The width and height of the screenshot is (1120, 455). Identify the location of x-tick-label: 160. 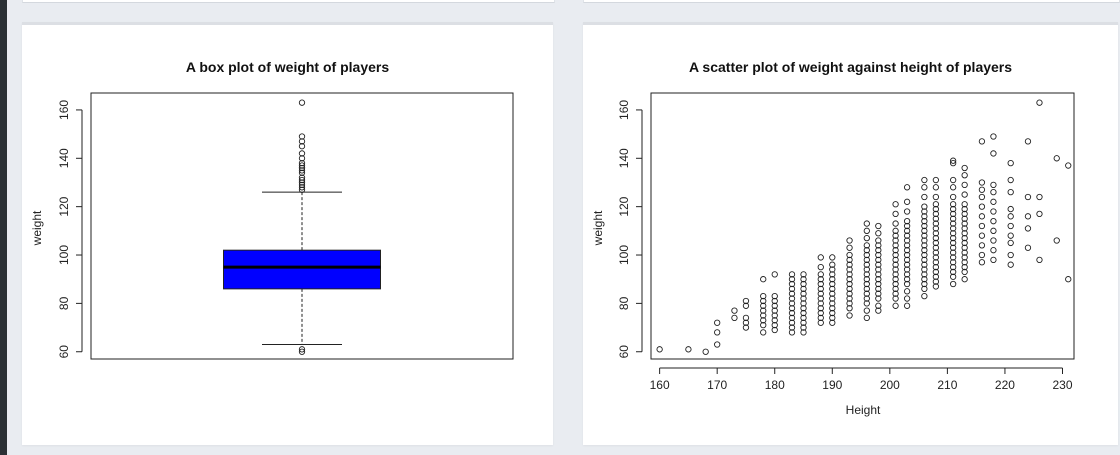
(660, 385).